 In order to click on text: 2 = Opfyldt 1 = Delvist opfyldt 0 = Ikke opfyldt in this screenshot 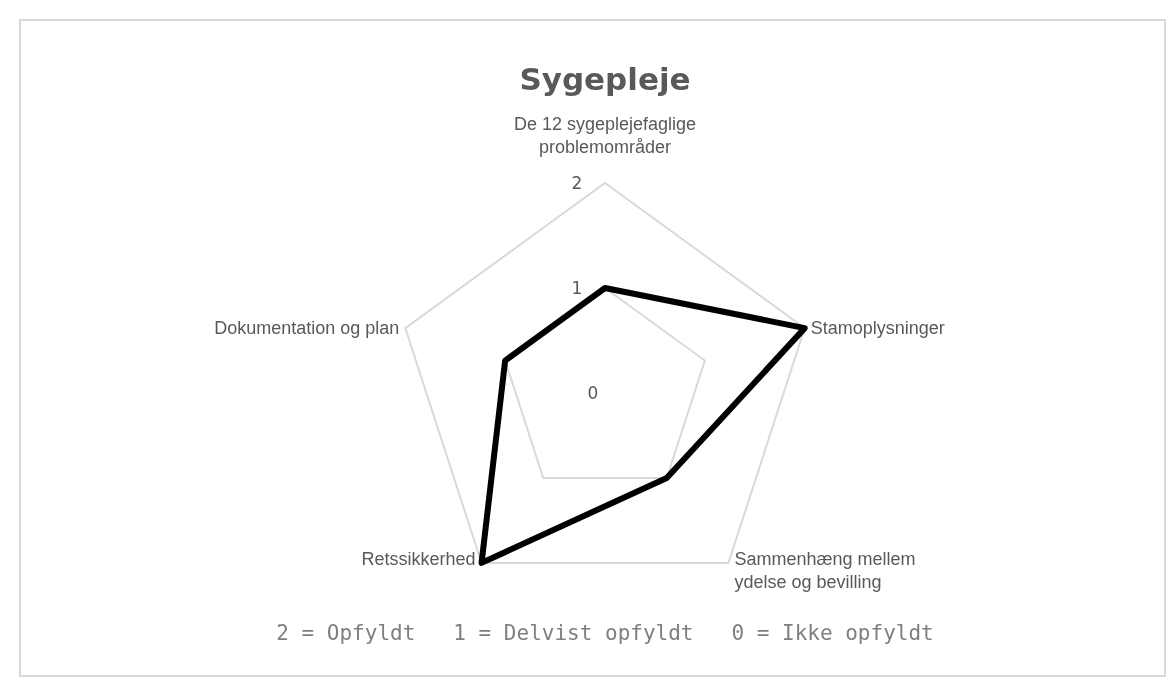, I will do `click(605, 633)`.